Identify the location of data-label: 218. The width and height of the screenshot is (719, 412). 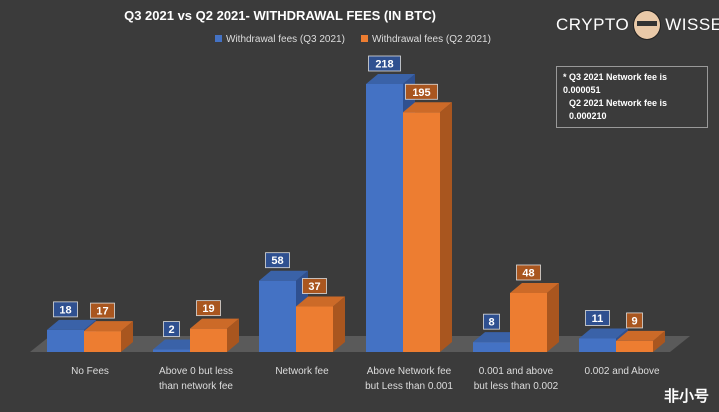
(384, 65).